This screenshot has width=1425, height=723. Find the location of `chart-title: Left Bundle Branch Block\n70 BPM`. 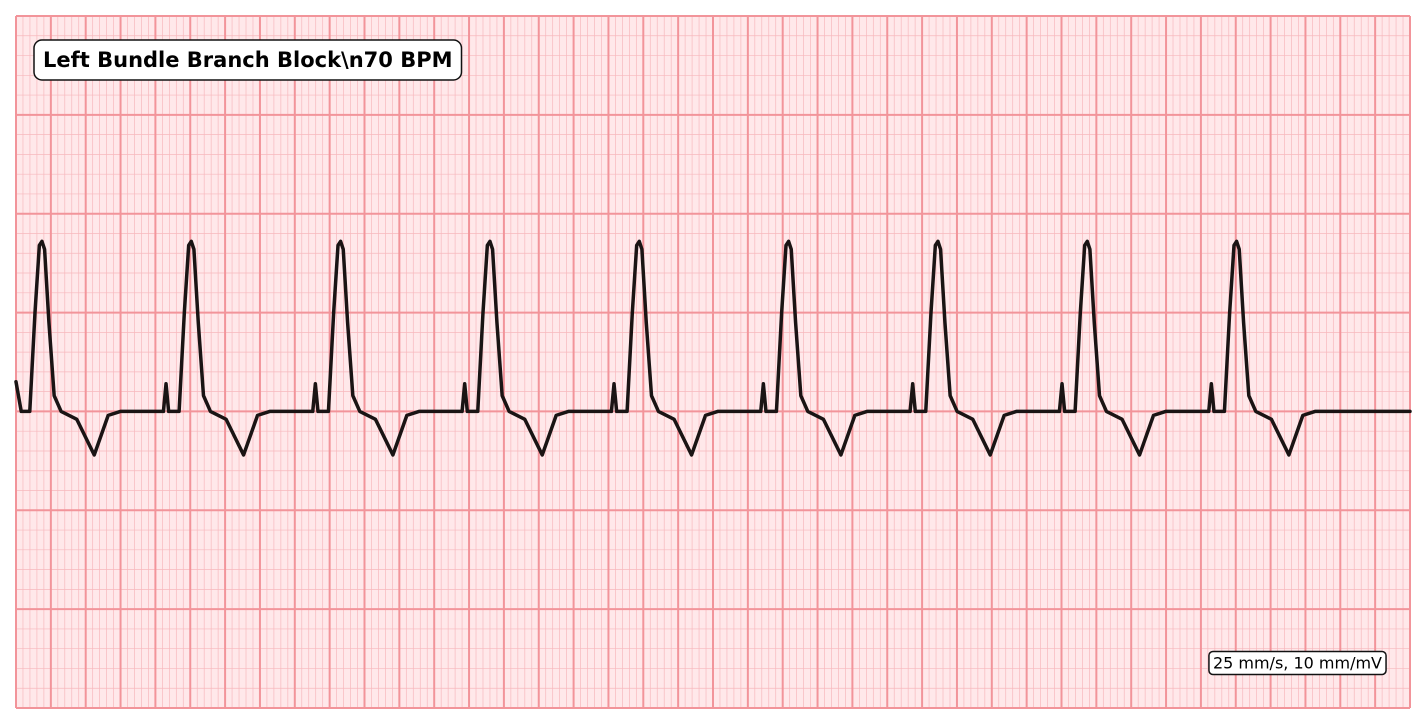

chart-title: Left Bundle Branch Block\n70 BPM is located at coordinates (248, 60).